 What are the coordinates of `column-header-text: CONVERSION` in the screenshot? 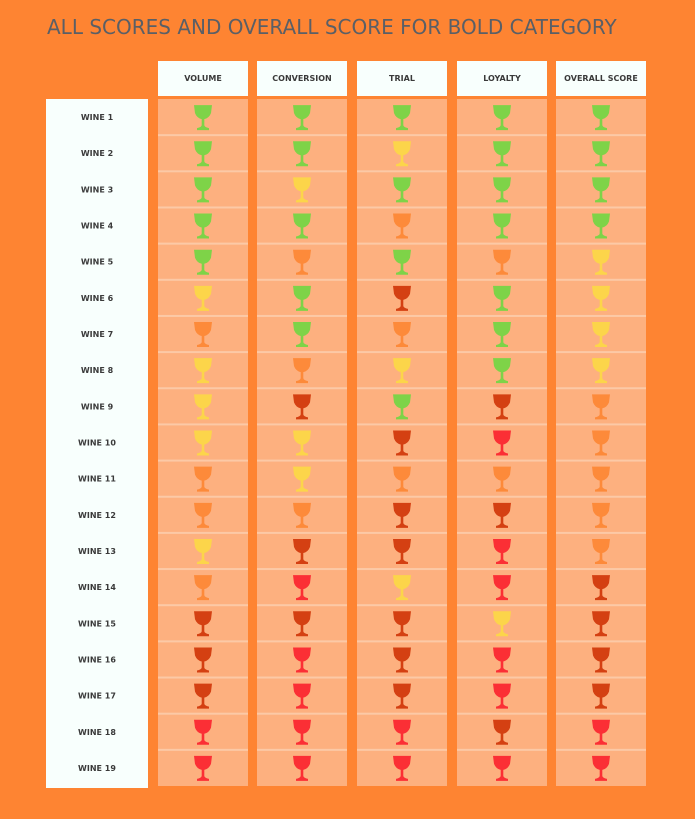 It's located at (301, 78).